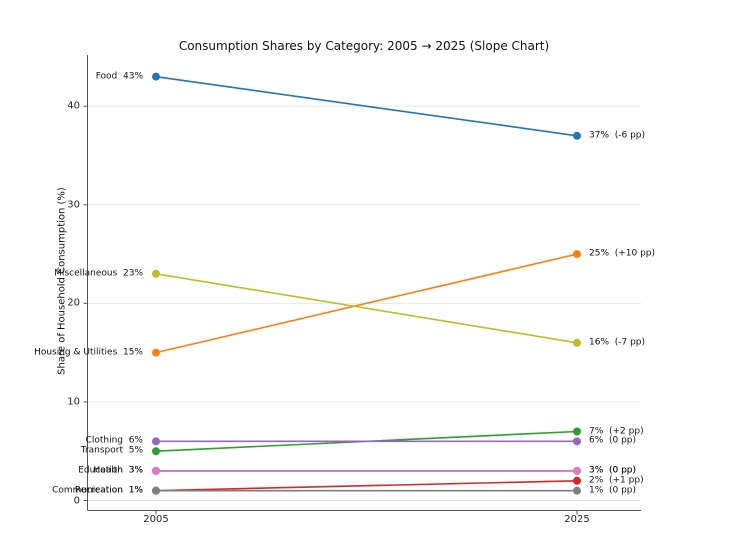  I want to click on point-clothing-2025, so click(577, 441).